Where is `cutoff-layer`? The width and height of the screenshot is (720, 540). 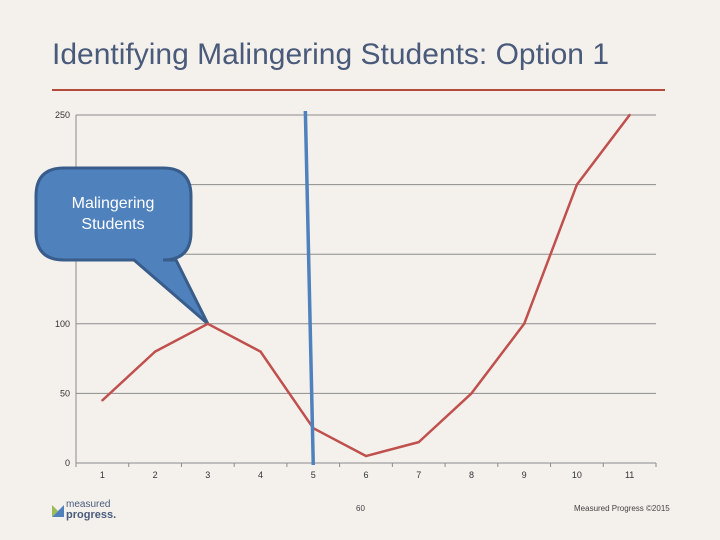 cutoff-layer is located at coordinates (309, 288).